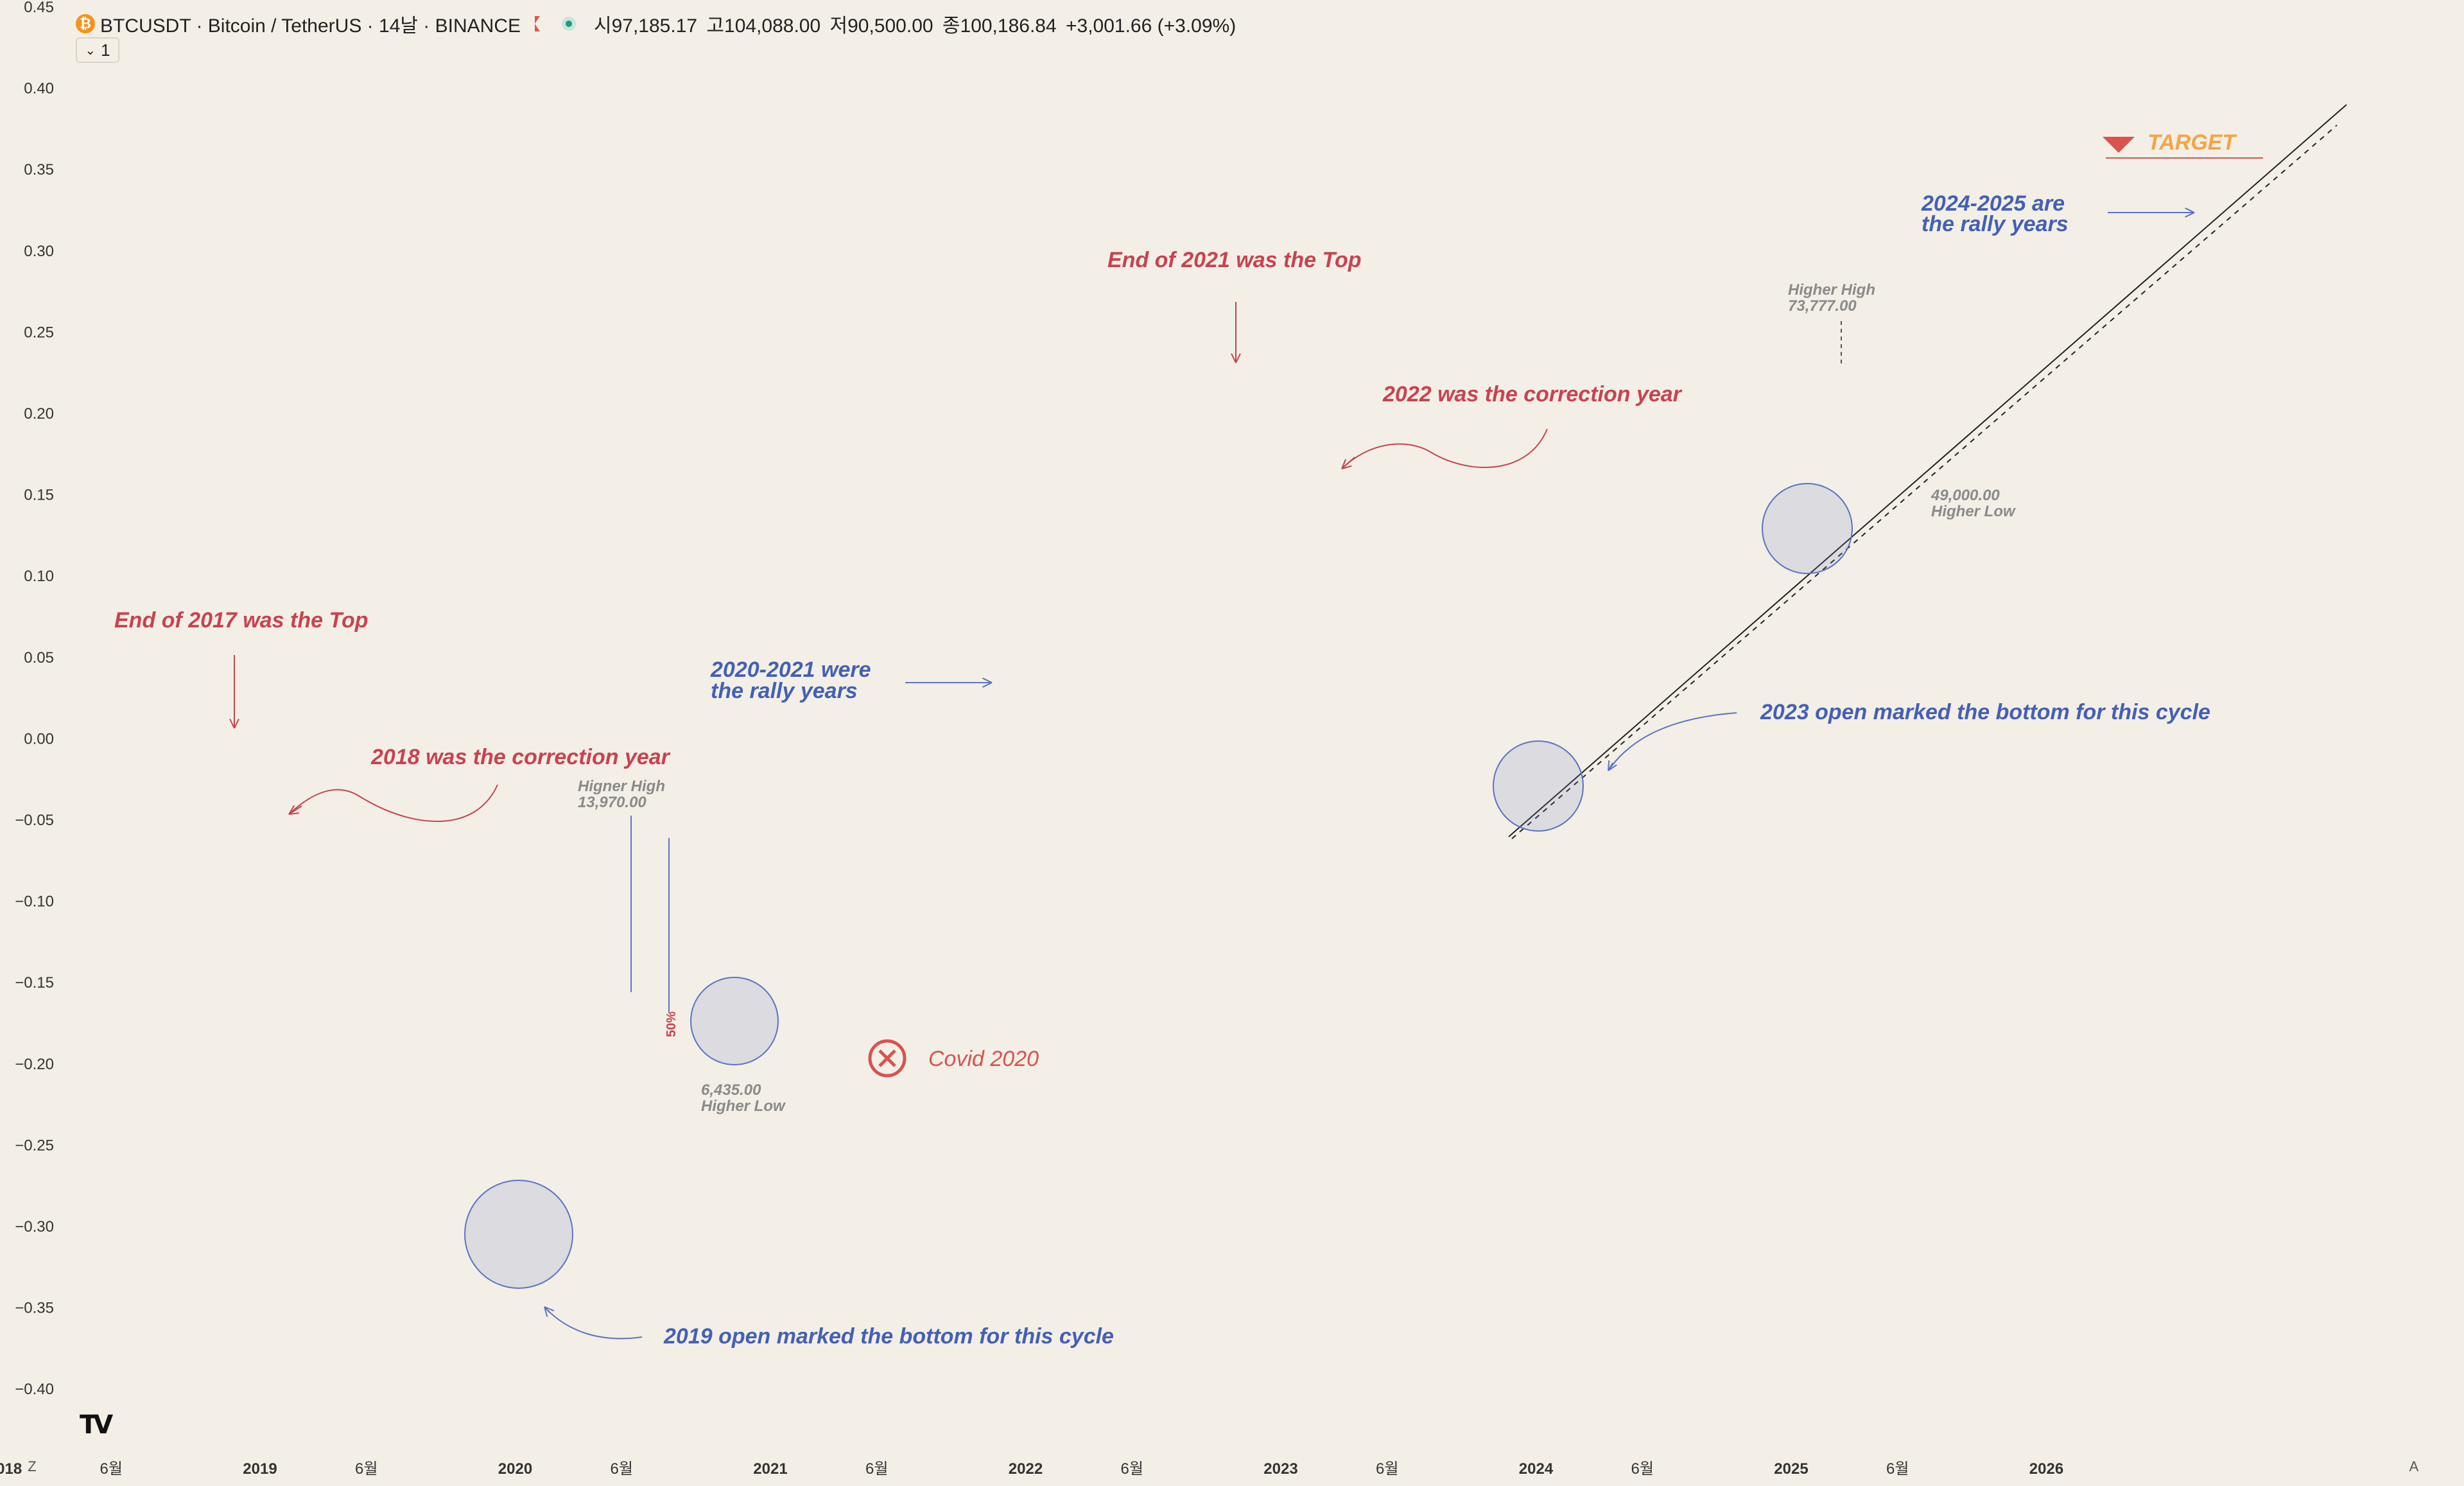 Image resolution: width=2464 pixels, height=1486 pixels. I want to click on time-tick-label: 2026, so click(2046, 1469).